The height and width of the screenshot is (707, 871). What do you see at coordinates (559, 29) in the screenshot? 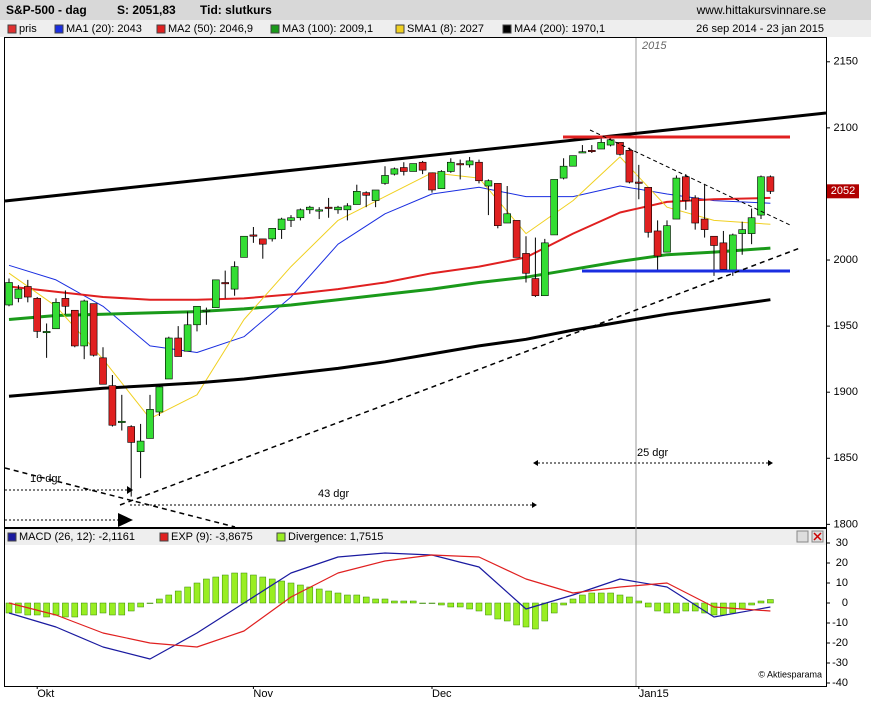
I see `legend-label: MA4 (200): 1970,1` at bounding box center [559, 29].